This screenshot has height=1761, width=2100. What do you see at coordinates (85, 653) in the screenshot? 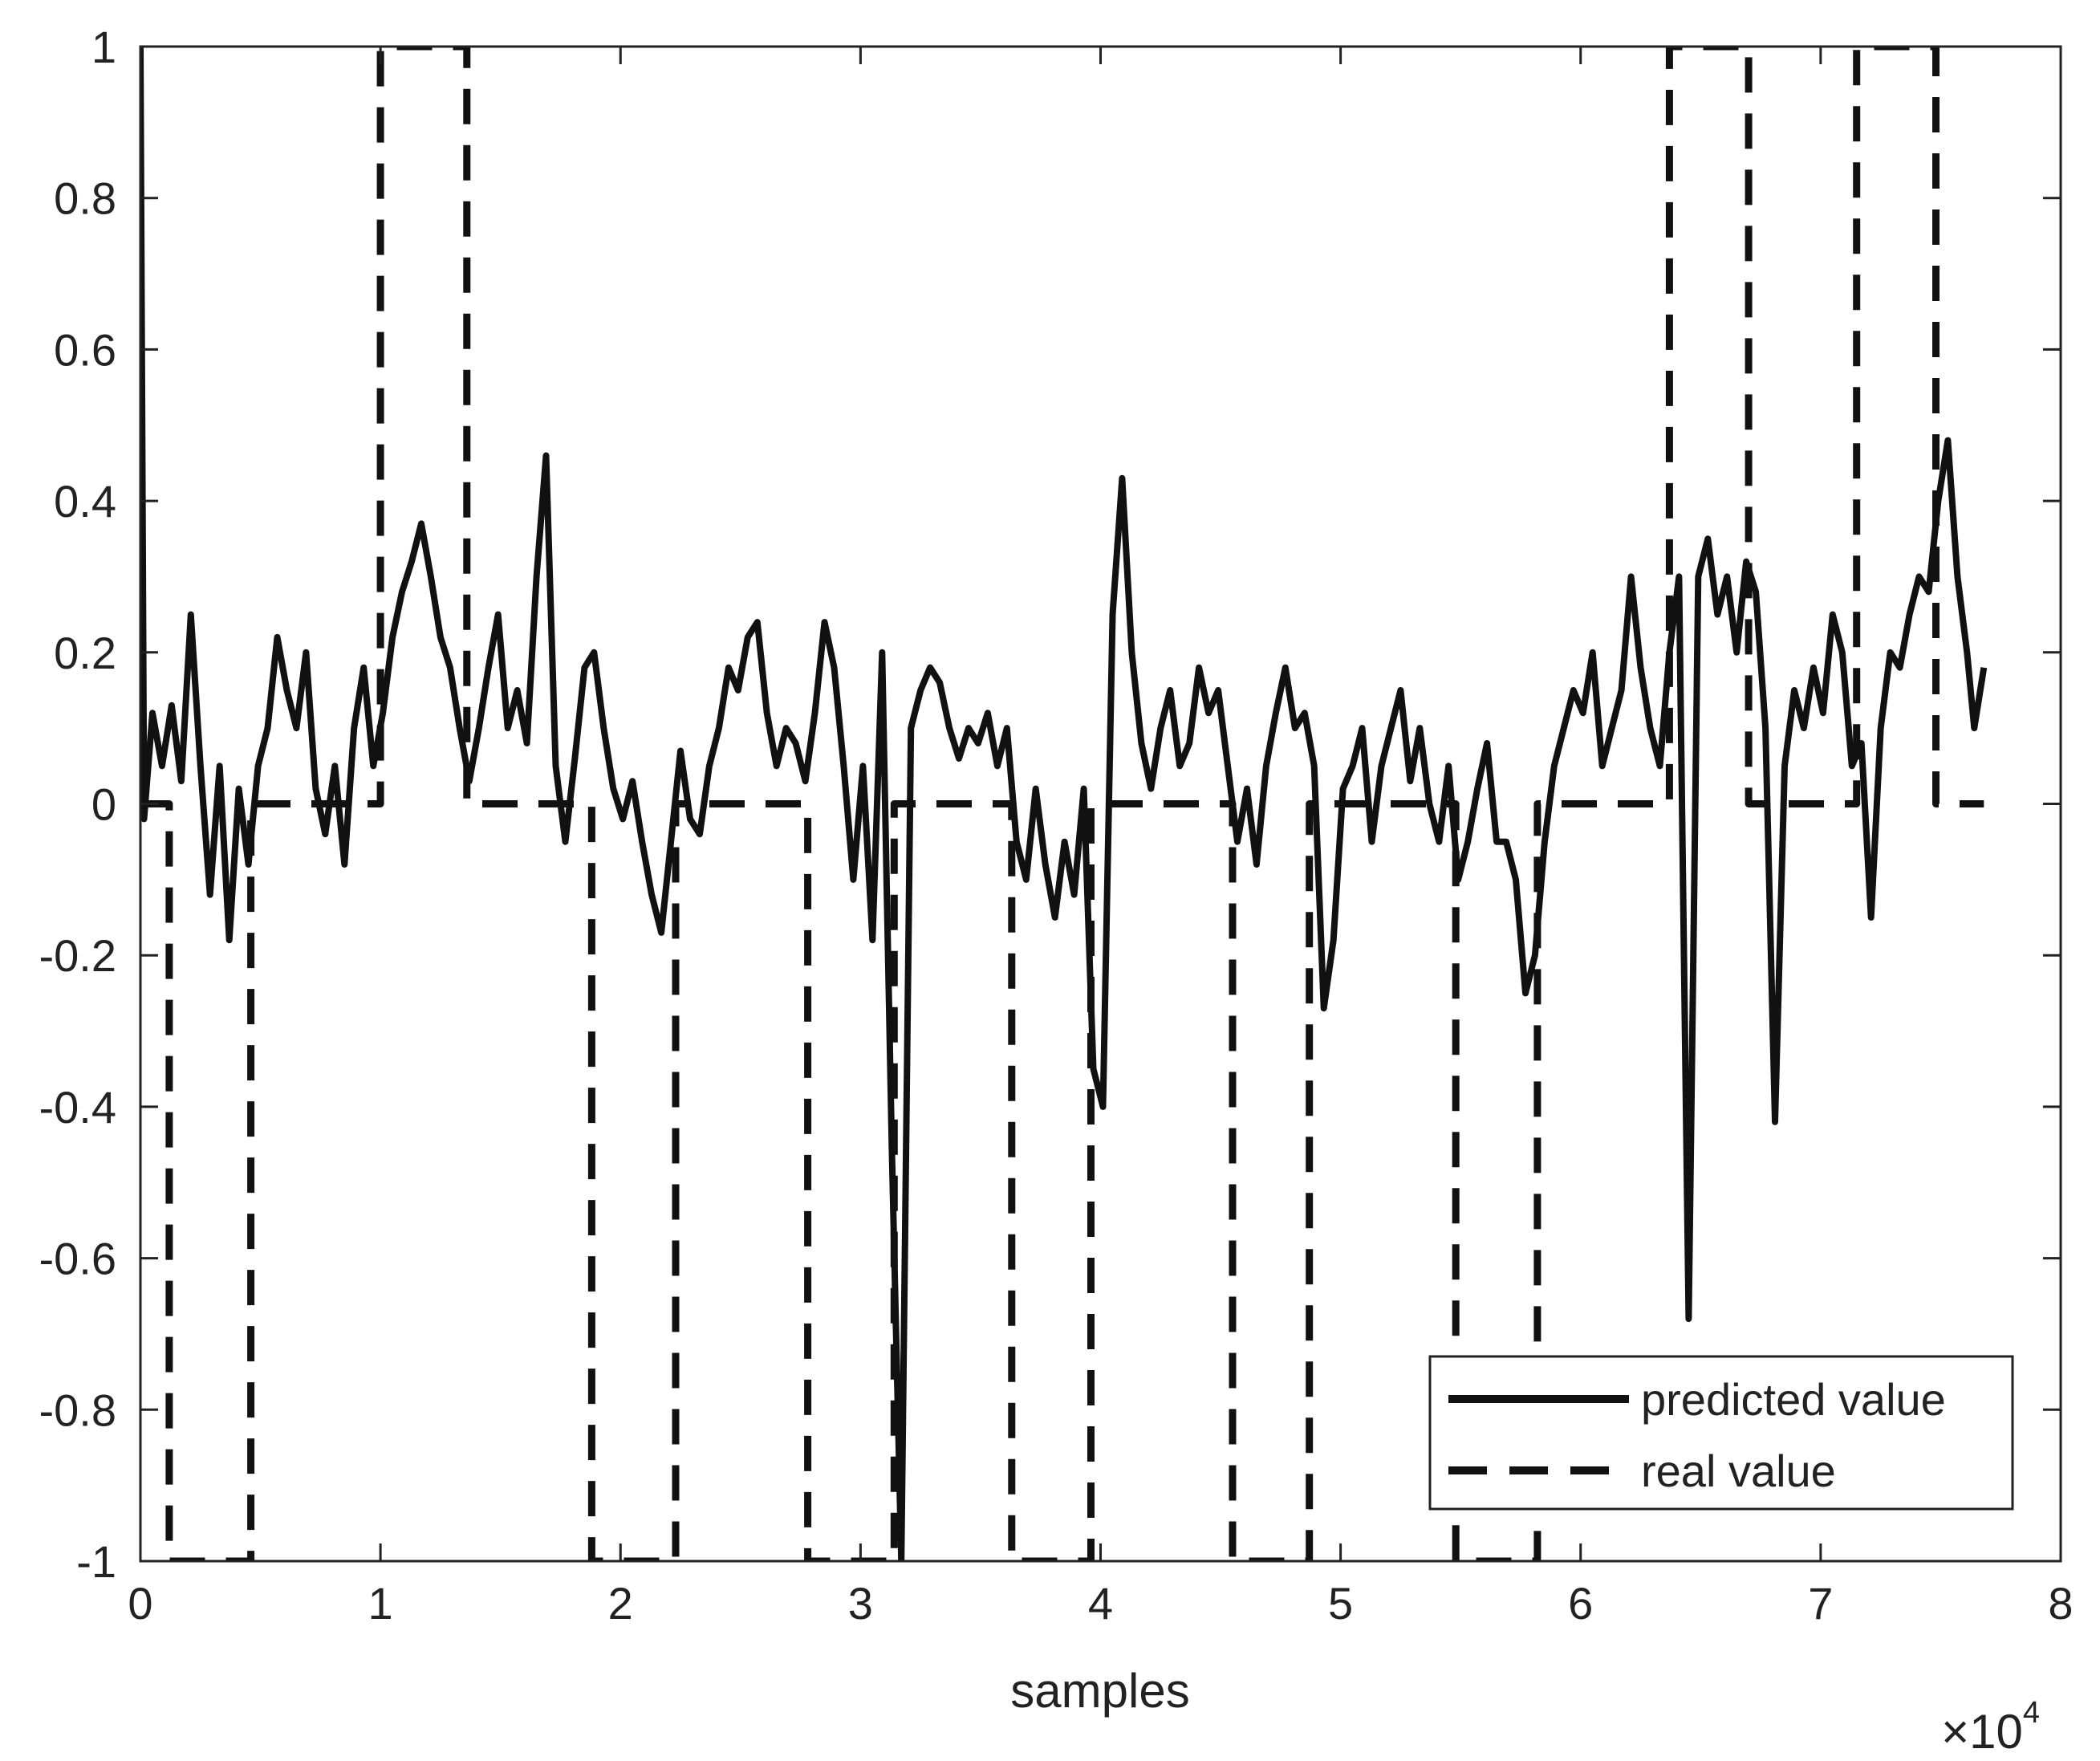
I see `y-tick-label: 0.2` at bounding box center [85, 653].